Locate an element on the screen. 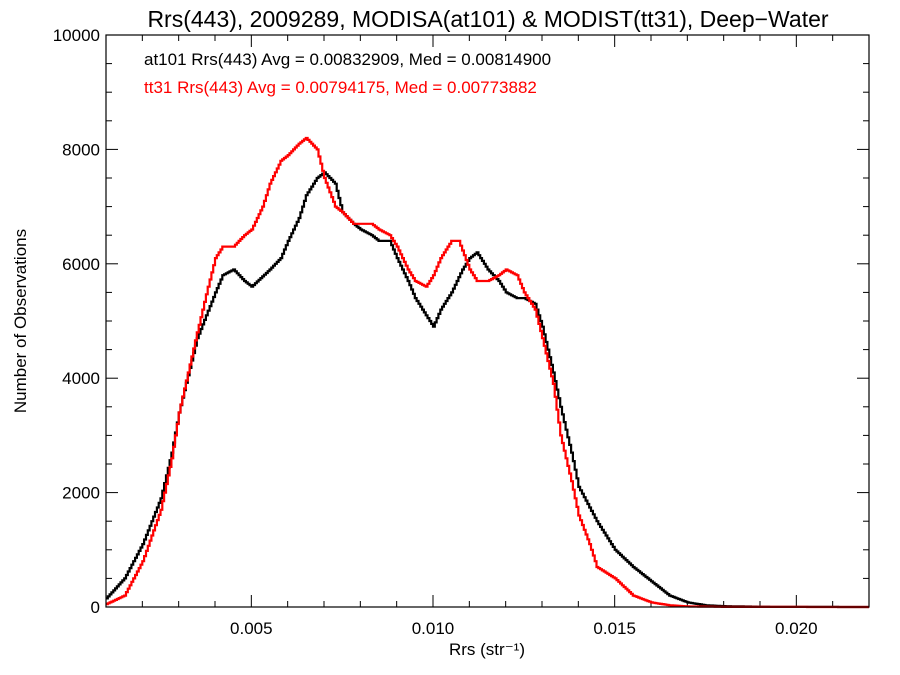 This screenshot has height=675, width=900. x-tick-label: 0.005 is located at coordinates (251, 628).